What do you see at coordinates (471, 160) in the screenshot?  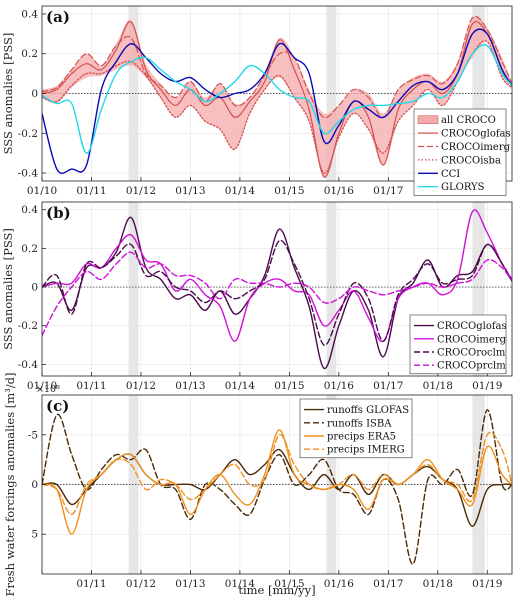 I see `legend-label: CROCOisba` at bounding box center [471, 160].